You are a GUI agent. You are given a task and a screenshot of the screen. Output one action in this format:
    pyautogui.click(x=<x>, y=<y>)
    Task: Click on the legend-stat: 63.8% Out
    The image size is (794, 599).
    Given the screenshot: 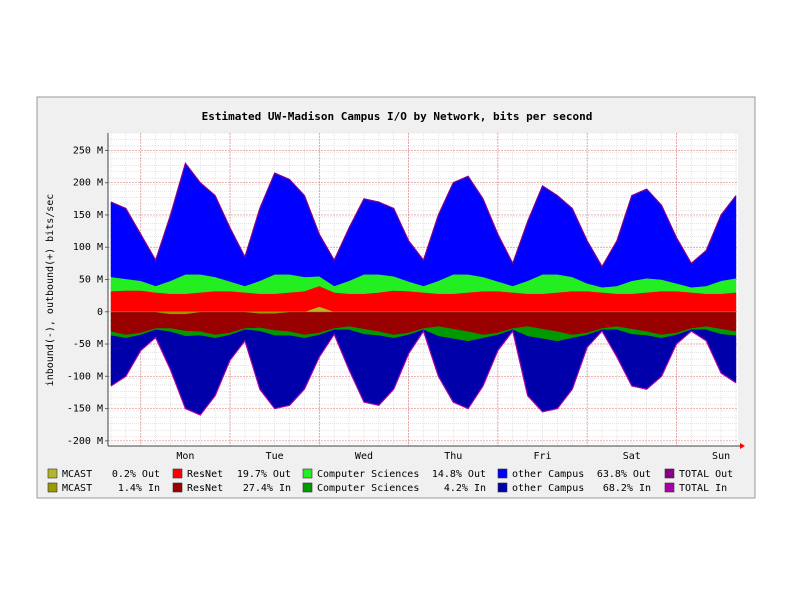 What is the action you would take?
    pyautogui.click(x=624, y=474)
    